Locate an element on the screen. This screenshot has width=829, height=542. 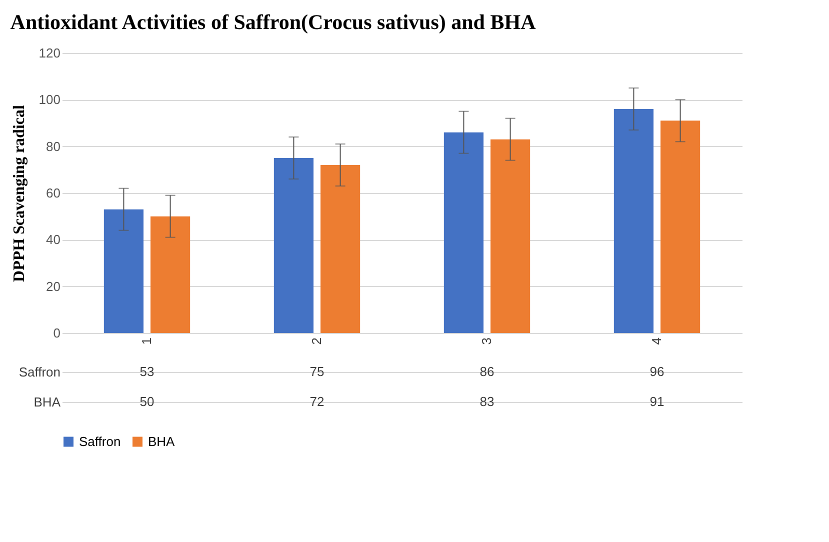
y-axis-title: DPPH Scavenging radical is located at coordinates (19, 193).